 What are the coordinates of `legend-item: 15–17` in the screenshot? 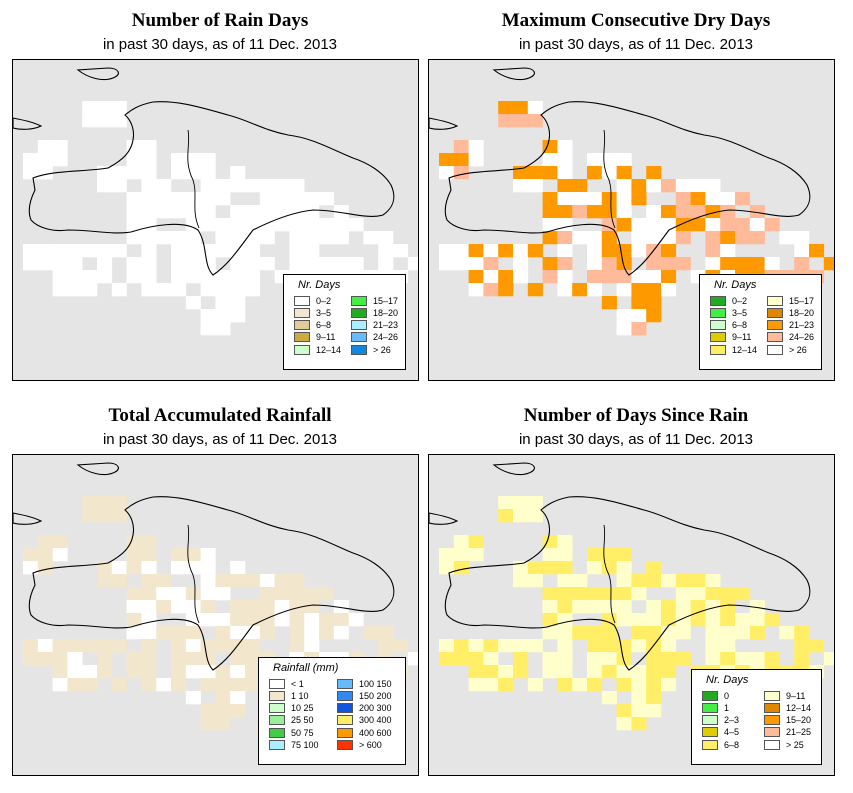 It's located at (790, 300).